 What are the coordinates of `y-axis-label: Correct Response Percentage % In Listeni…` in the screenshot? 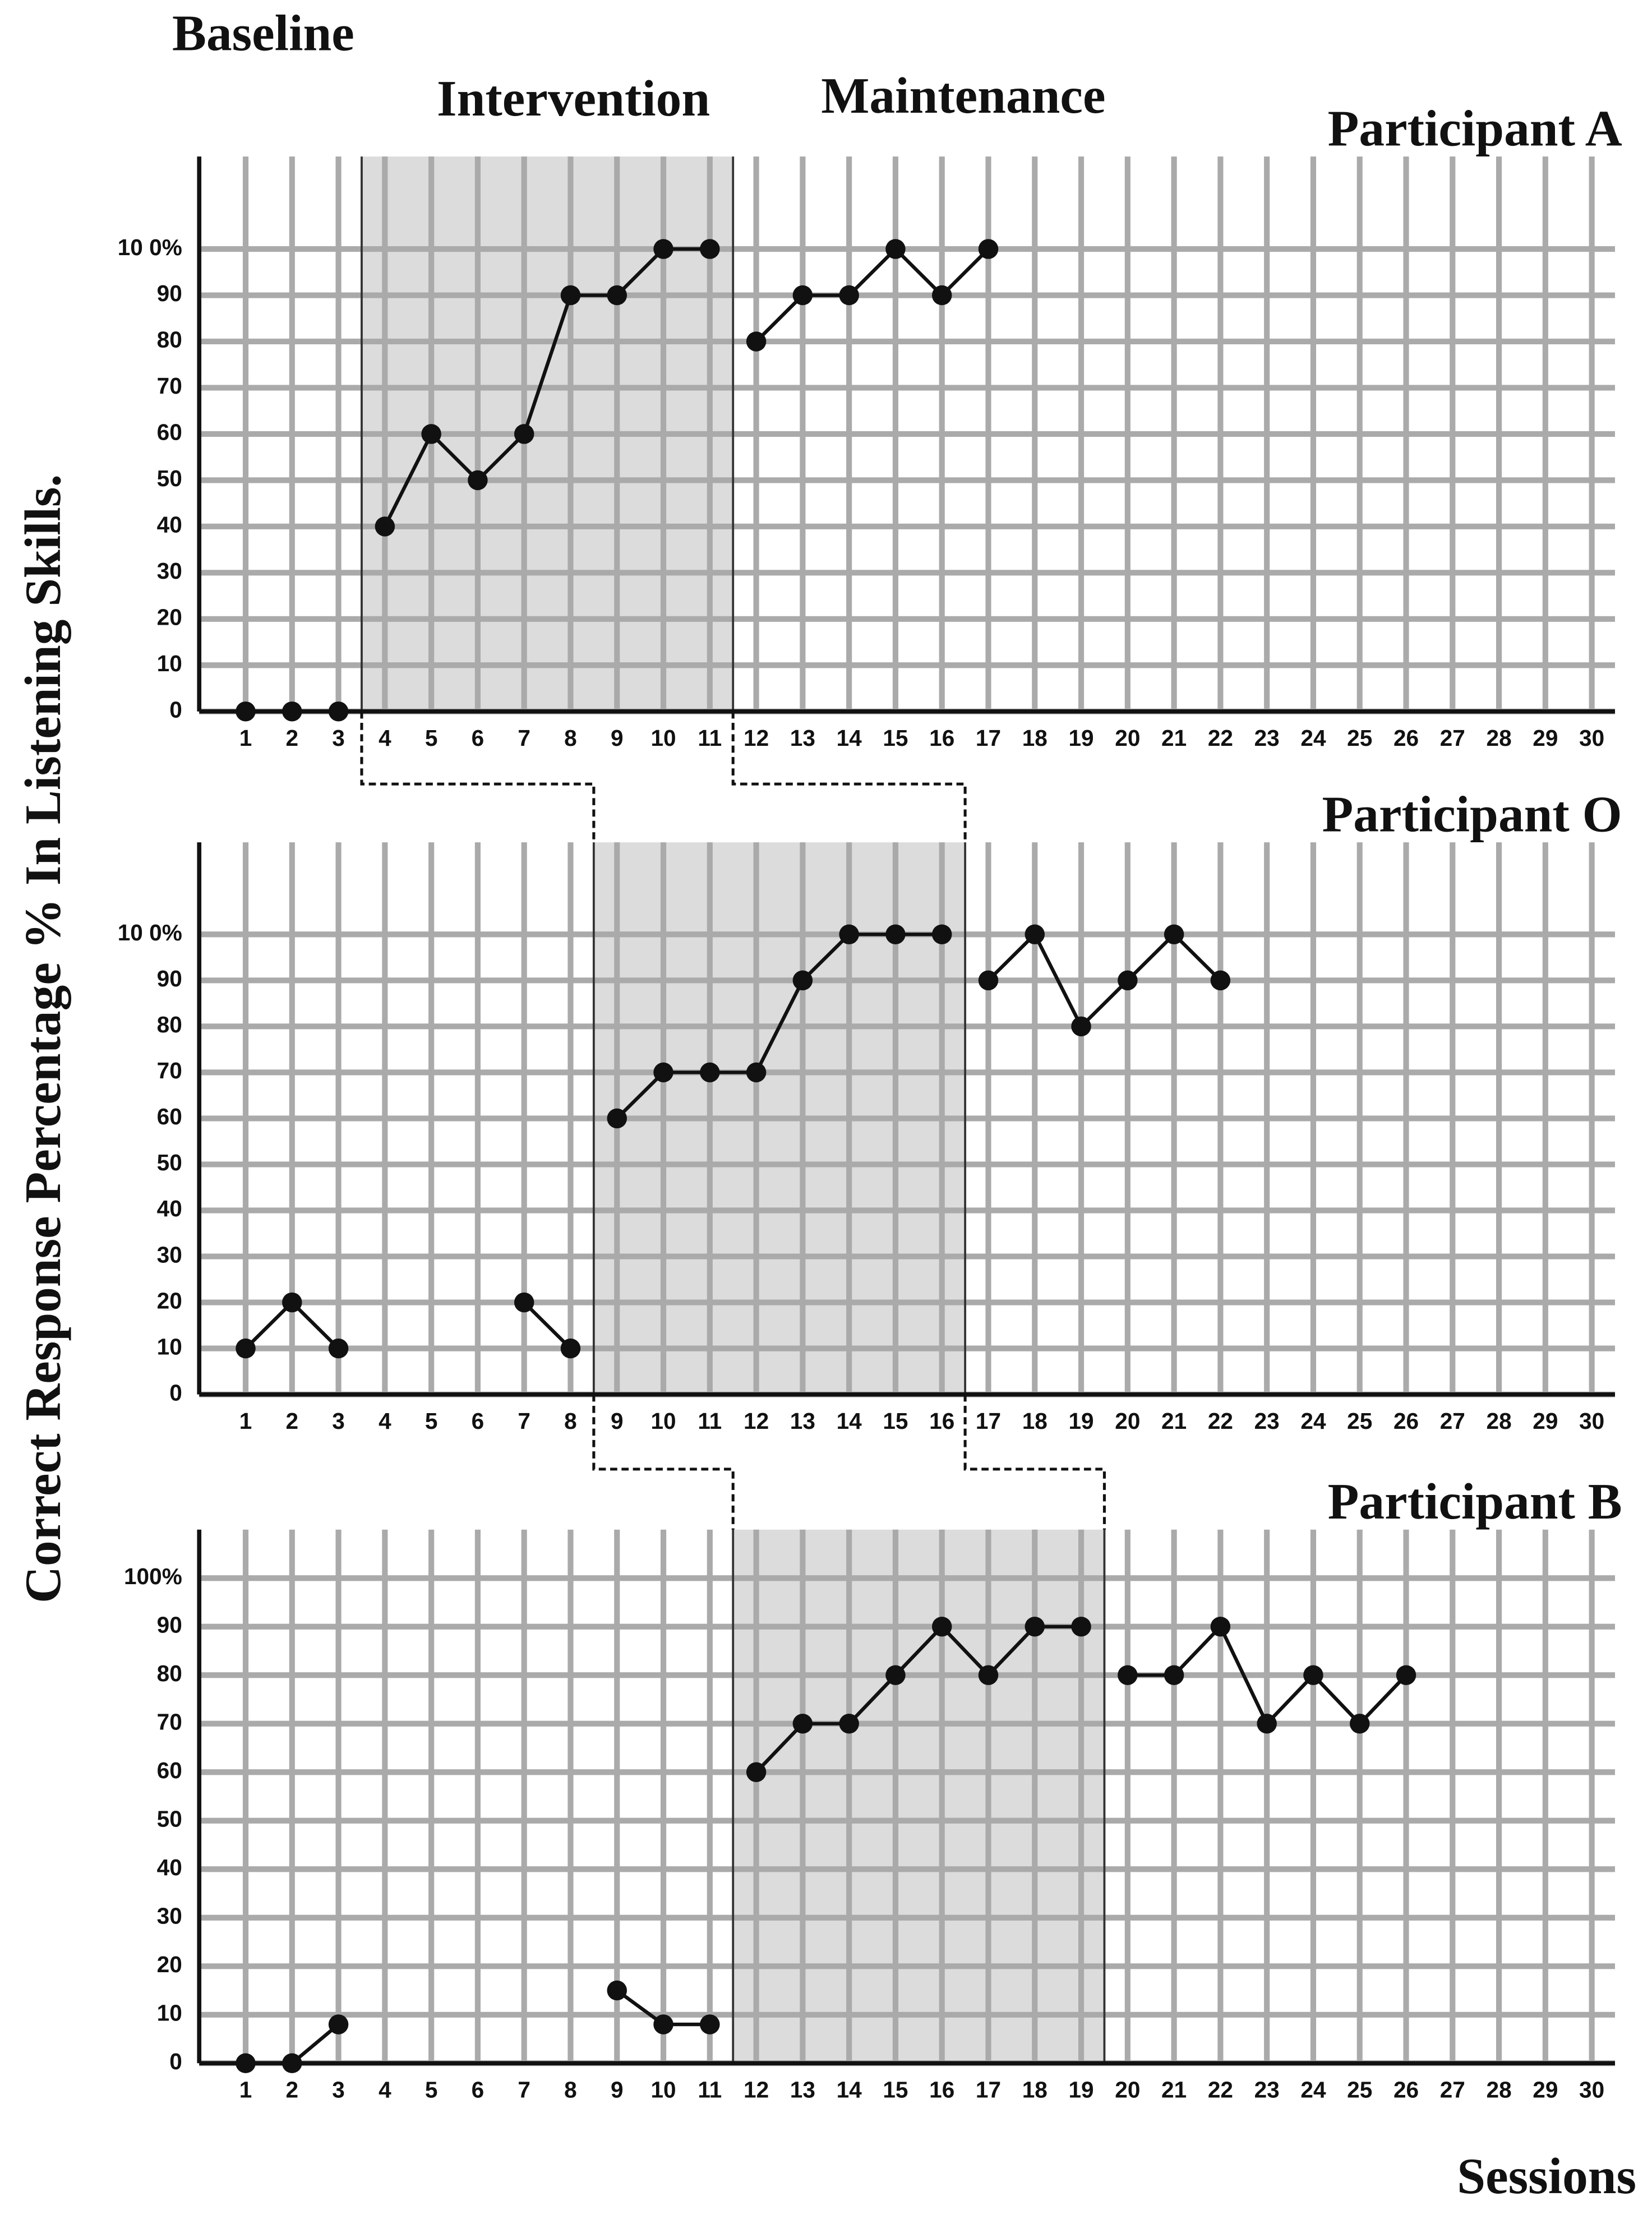 It's located at (43, 1038).